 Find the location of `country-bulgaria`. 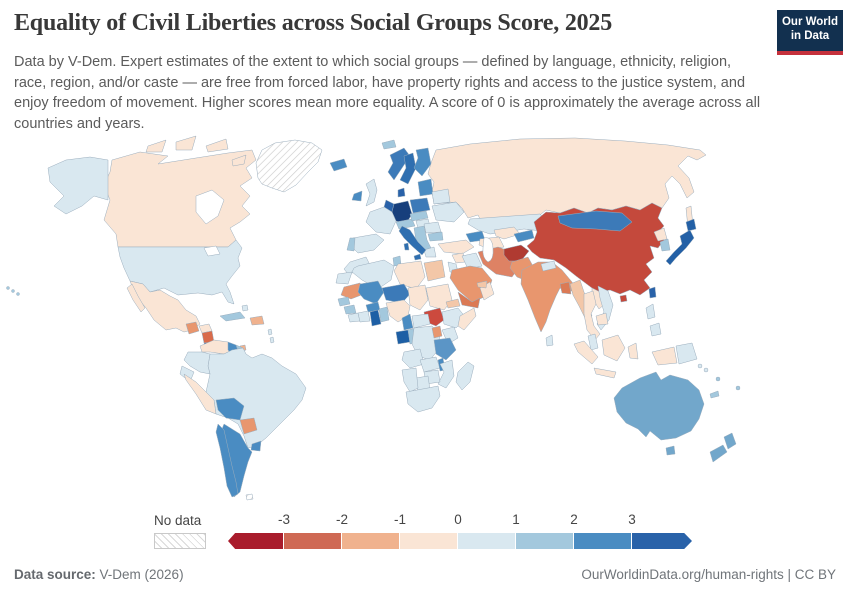

country-bulgaria is located at coordinates (435, 236).